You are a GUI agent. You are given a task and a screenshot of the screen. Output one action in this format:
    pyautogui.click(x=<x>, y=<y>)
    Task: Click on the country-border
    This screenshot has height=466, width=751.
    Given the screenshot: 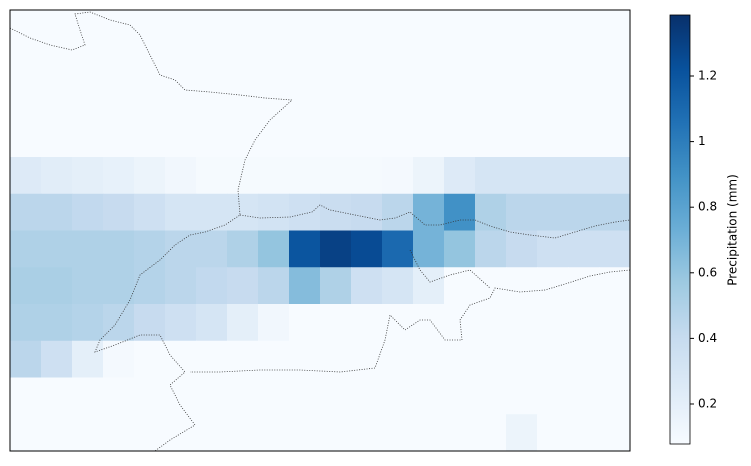 What is the action you would take?
    pyautogui.click(x=410, y=321)
    